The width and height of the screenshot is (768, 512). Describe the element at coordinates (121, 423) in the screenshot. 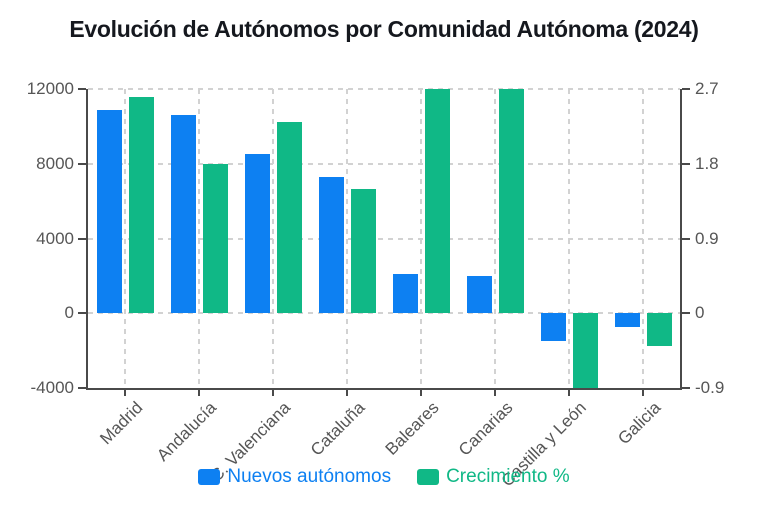

I see `x-axis-category-label: Madrid` at that location.